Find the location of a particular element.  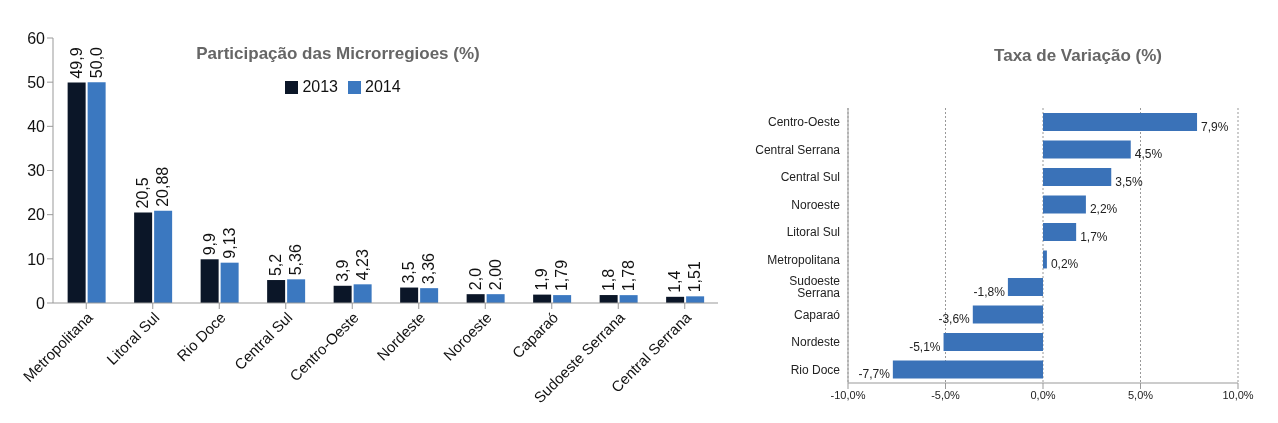

y-tick-label: Litoral Sul is located at coordinates (813, 232).